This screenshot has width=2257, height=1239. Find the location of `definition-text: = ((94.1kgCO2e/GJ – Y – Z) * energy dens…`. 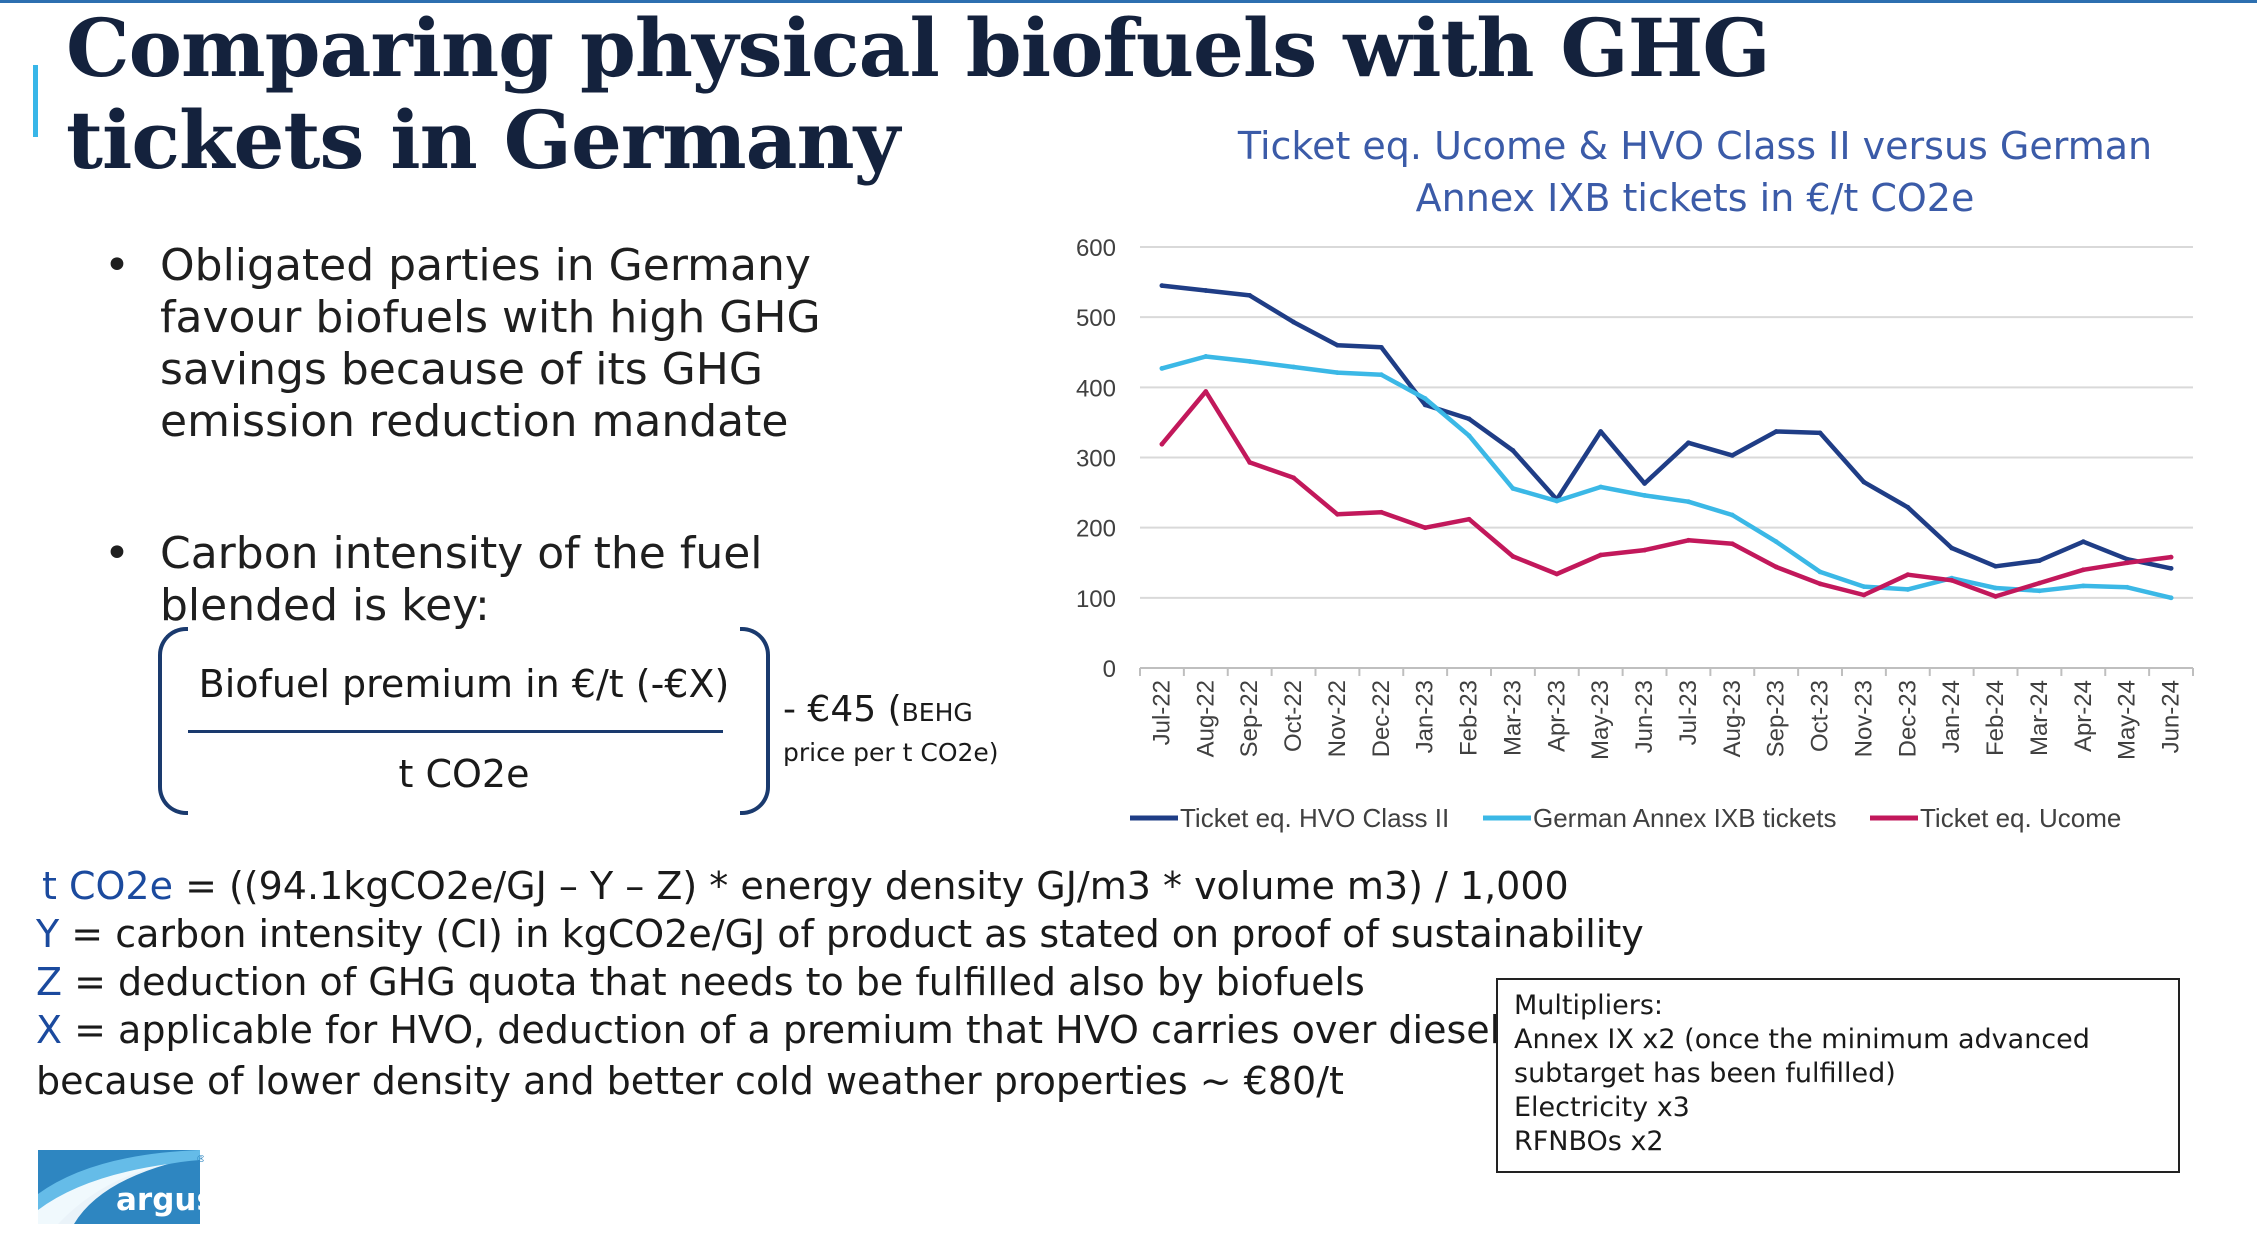

definition-text: = ((94.1kgCO2e/GJ – Y – Z) * energy dens… is located at coordinates (870, 886).